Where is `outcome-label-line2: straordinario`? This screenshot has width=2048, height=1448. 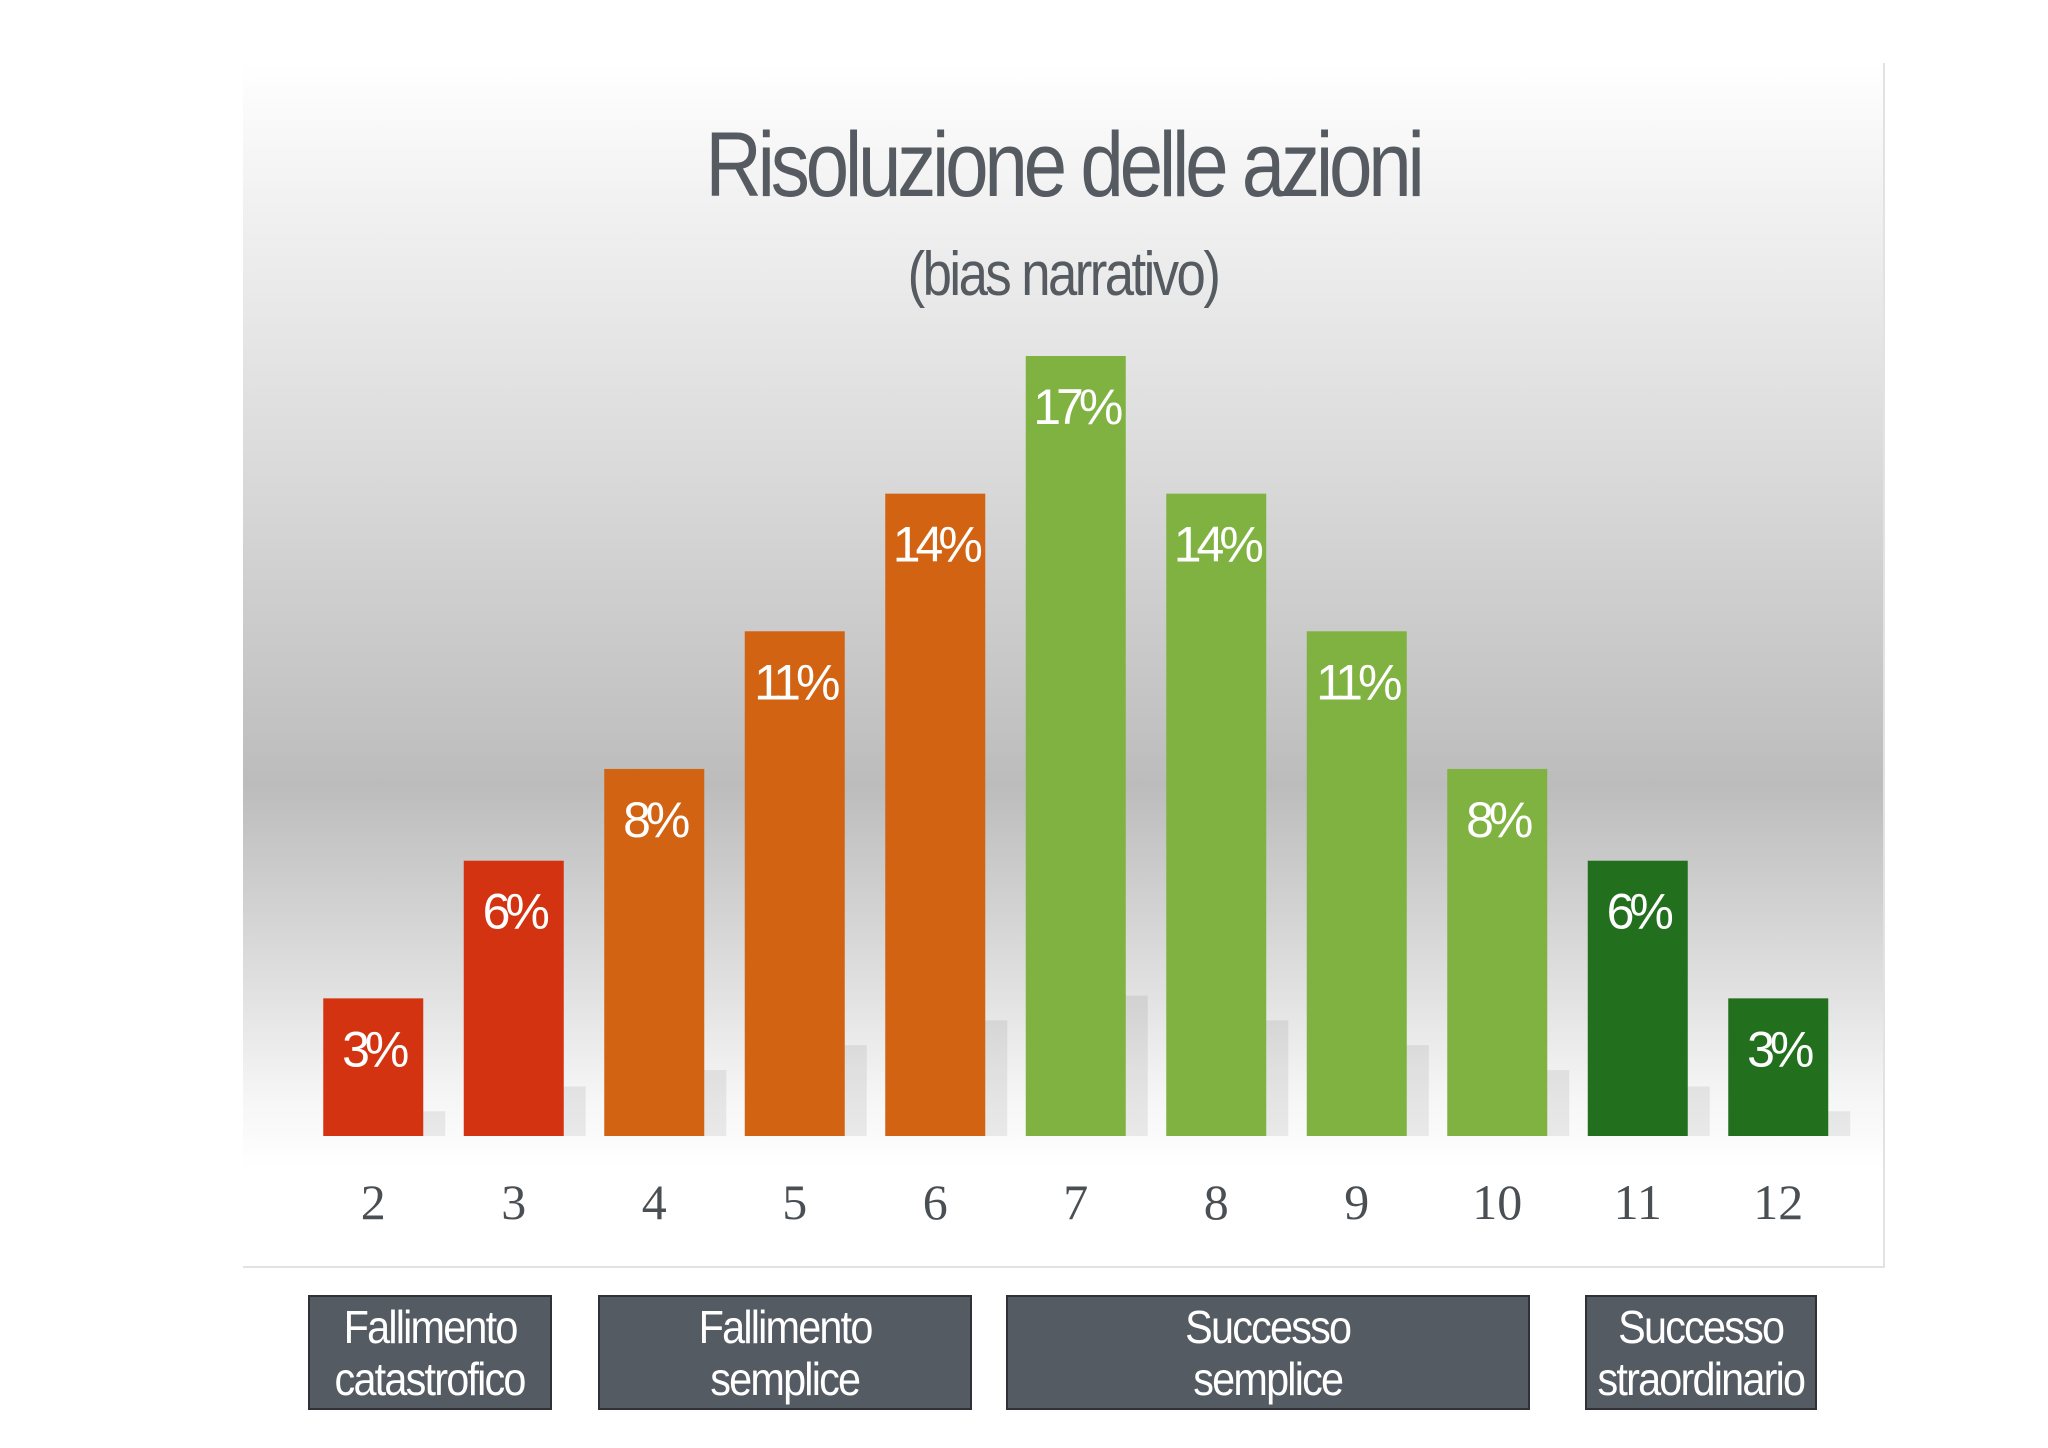
outcome-label-line2: straordinario is located at coordinates (1702, 1378).